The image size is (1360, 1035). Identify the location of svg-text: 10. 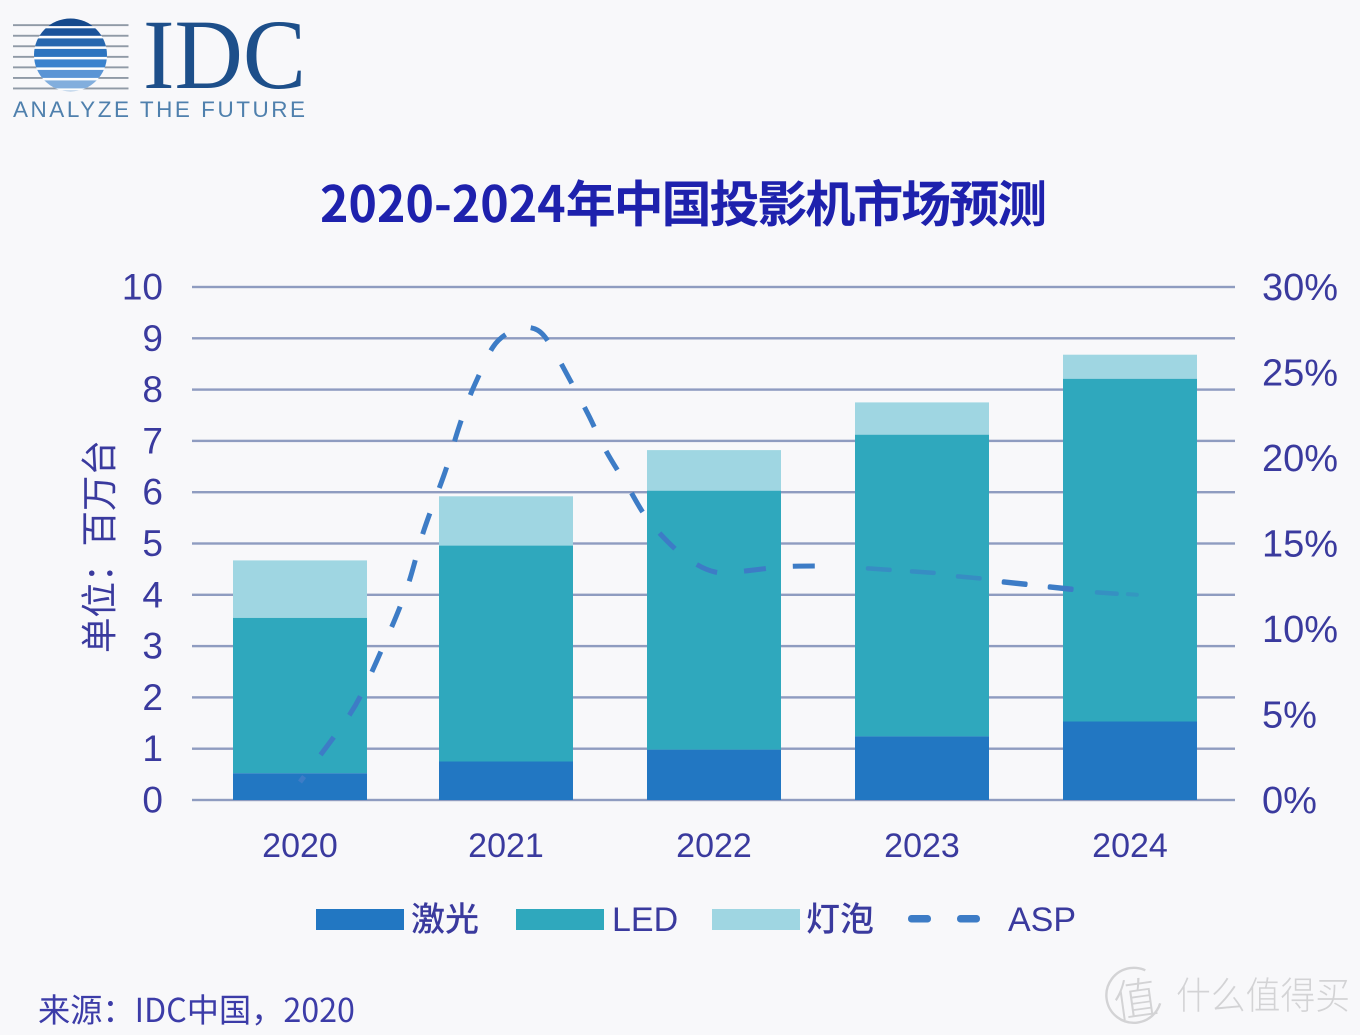
(142, 287).